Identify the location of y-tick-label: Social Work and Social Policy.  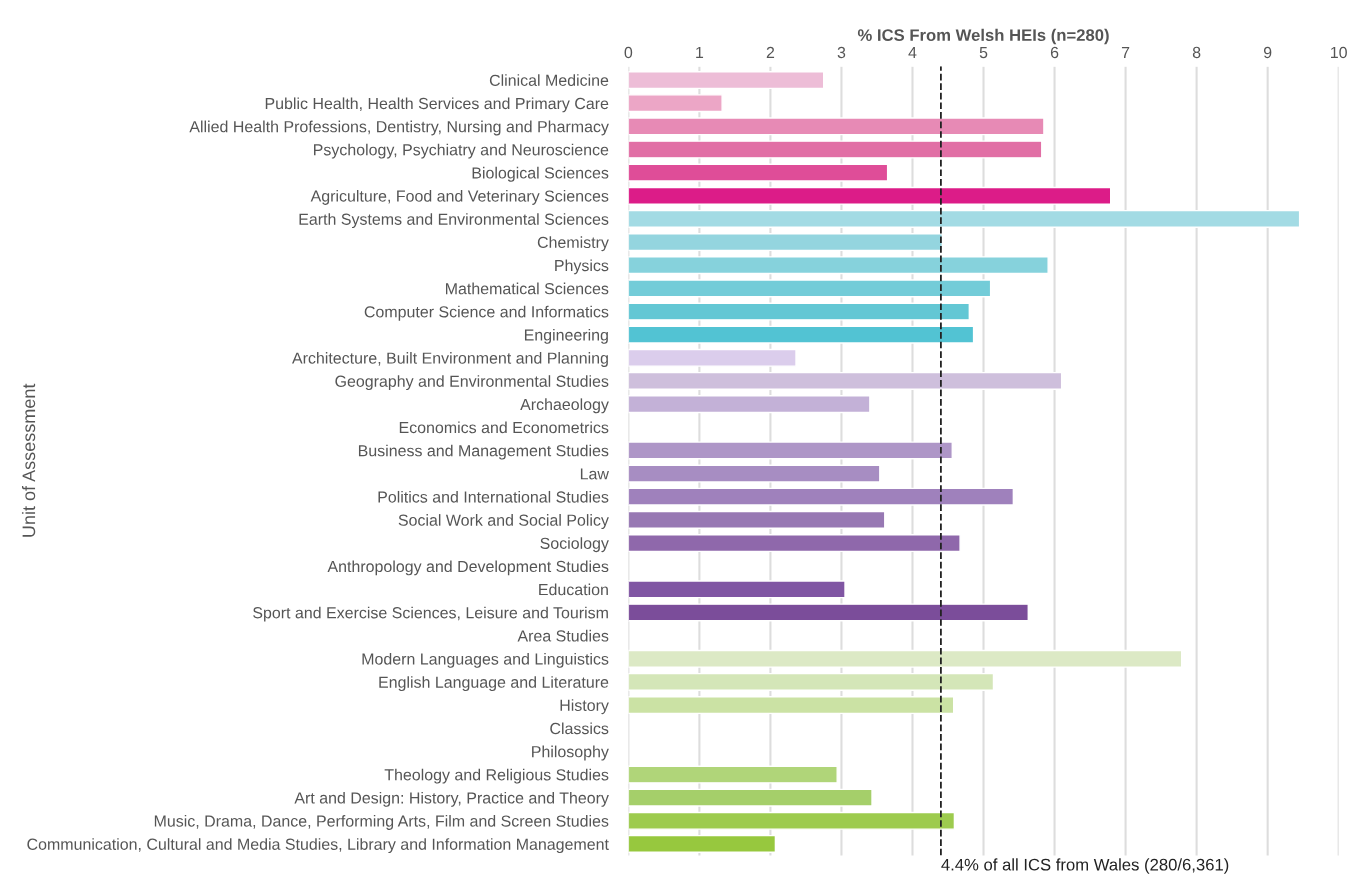
(503, 521).